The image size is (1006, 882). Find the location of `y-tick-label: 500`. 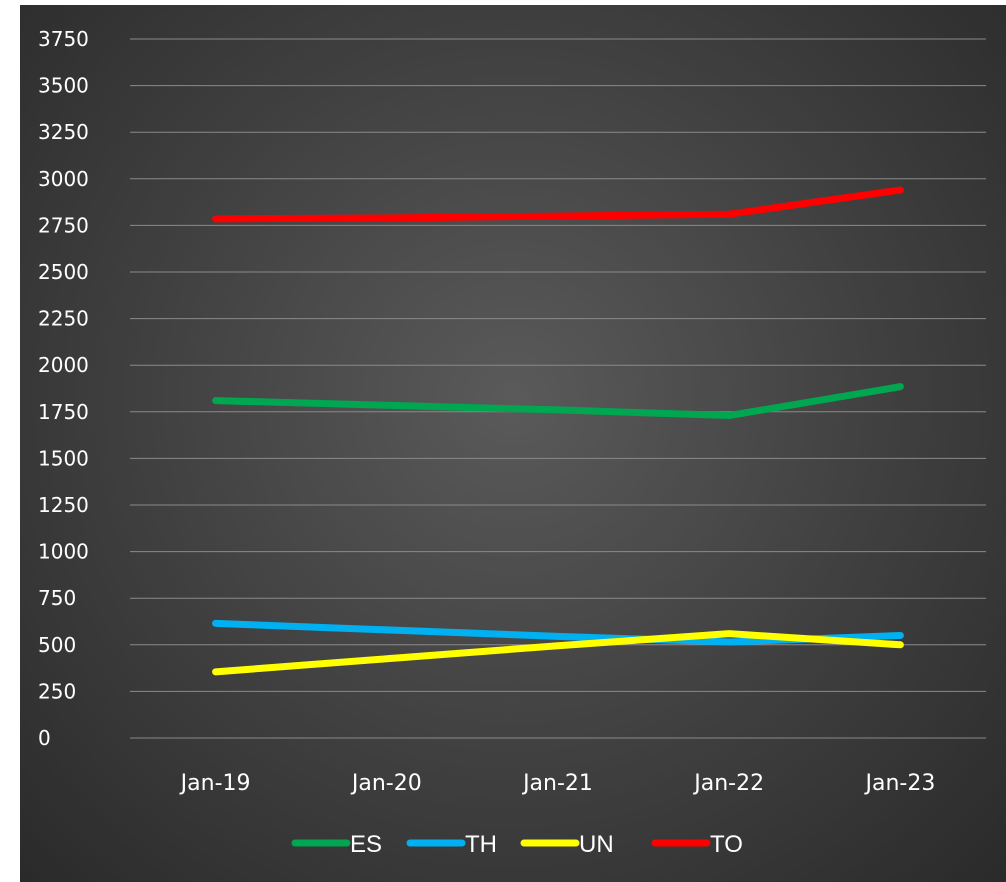

y-tick-label: 500 is located at coordinates (57, 645).